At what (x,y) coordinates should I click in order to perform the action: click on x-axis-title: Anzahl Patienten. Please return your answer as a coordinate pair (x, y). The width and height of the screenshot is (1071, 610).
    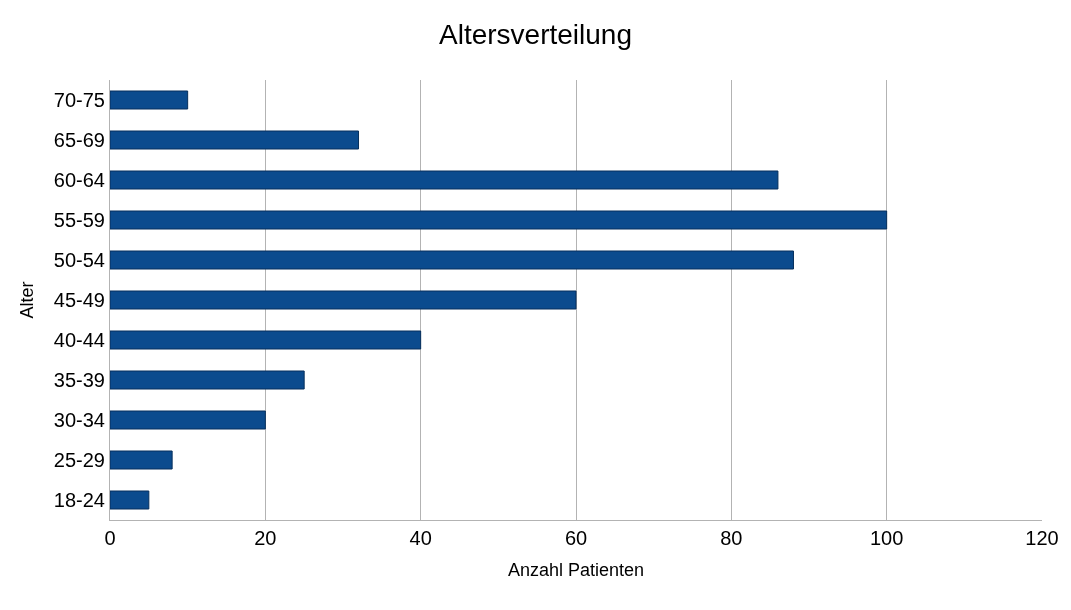
    Looking at the image, I should click on (576, 570).